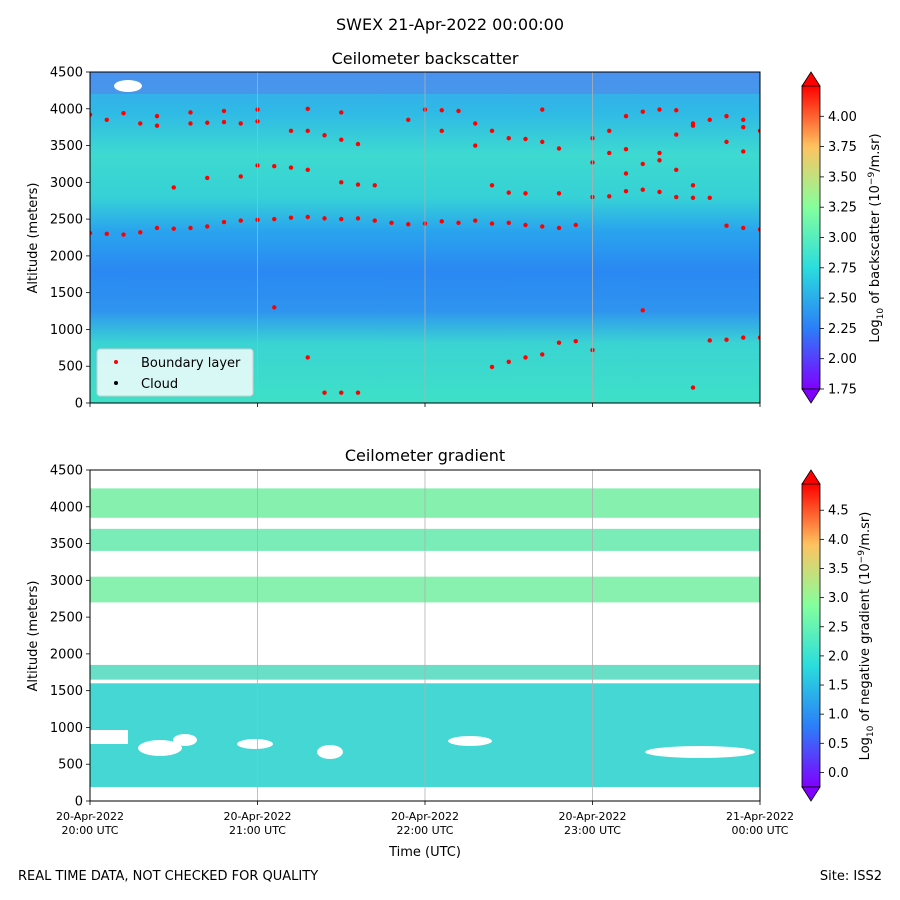 Image resolution: width=900 pixels, height=900 pixels. What do you see at coordinates (424, 852) in the screenshot?
I see `gradient-xlabel: Time (UTC)` at bounding box center [424, 852].